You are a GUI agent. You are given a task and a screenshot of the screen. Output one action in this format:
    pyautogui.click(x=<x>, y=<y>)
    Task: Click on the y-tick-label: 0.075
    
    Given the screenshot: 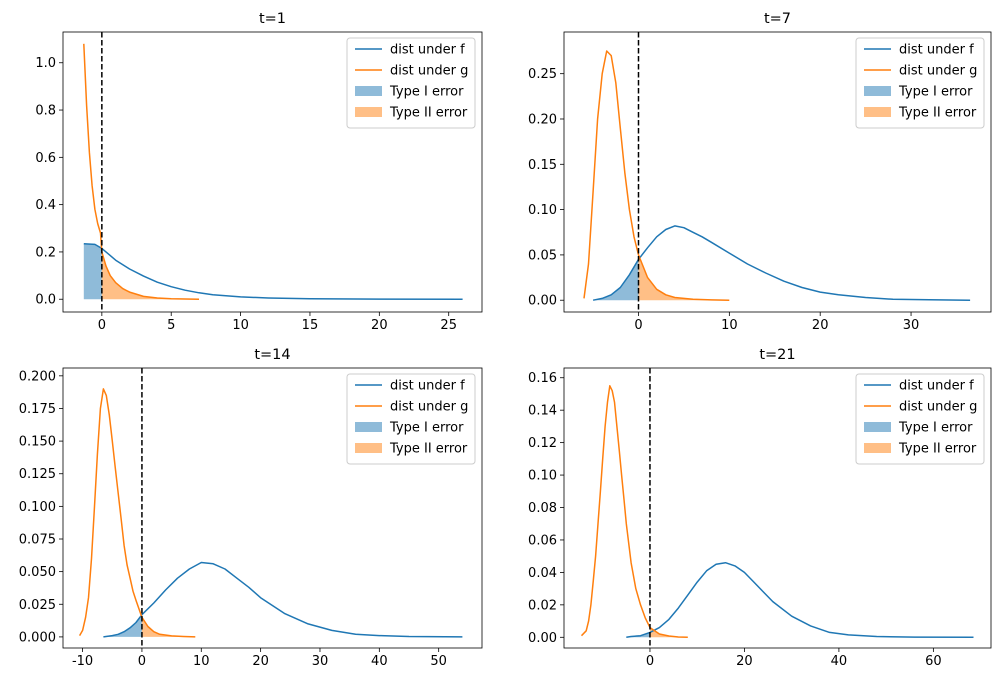 What is the action you would take?
    pyautogui.click(x=37, y=540)
    